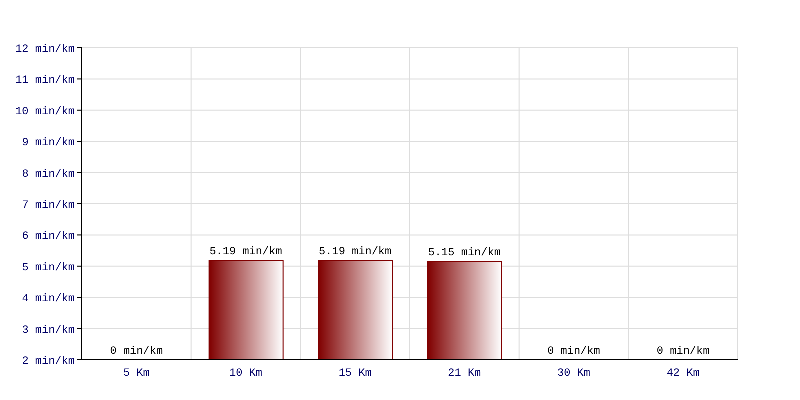  I want to click on y-tick-label: 3 min/km, so click(49, 330).